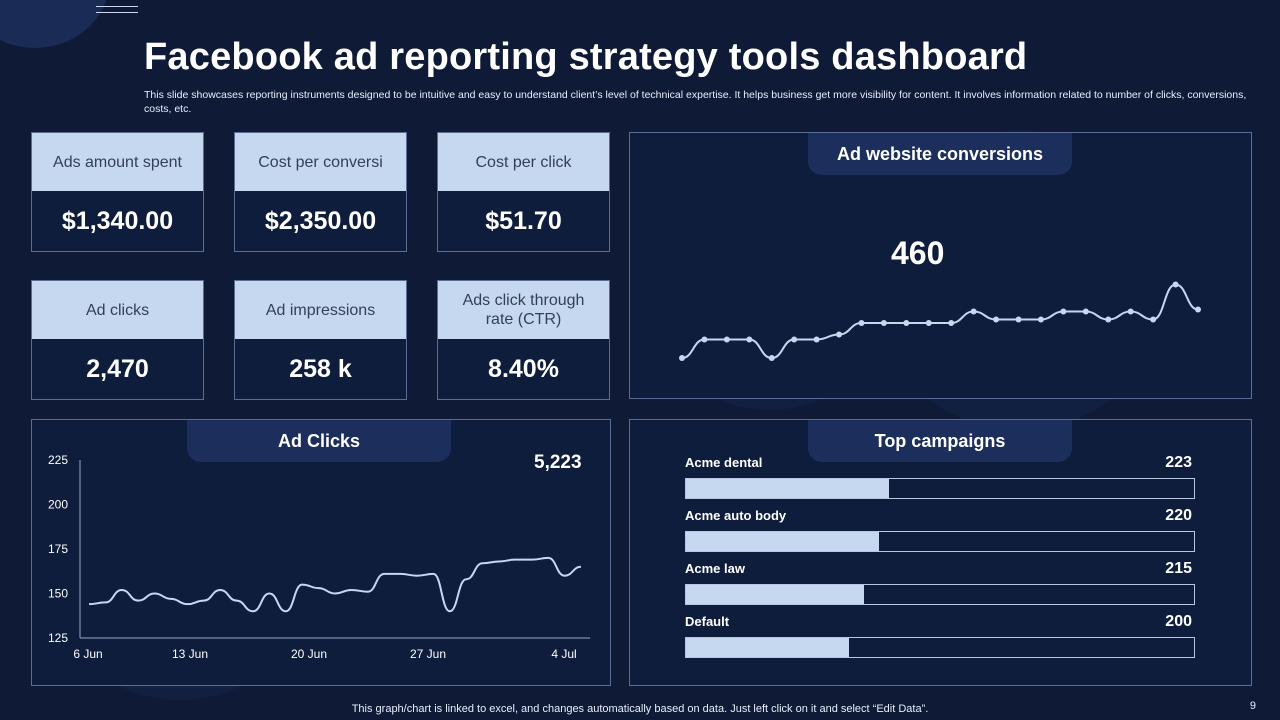  What do you see at coordinates (940, 441) in the screenshot?
I see `top-campaigns-title: Top campaigns` at bounding box center [940, 441].